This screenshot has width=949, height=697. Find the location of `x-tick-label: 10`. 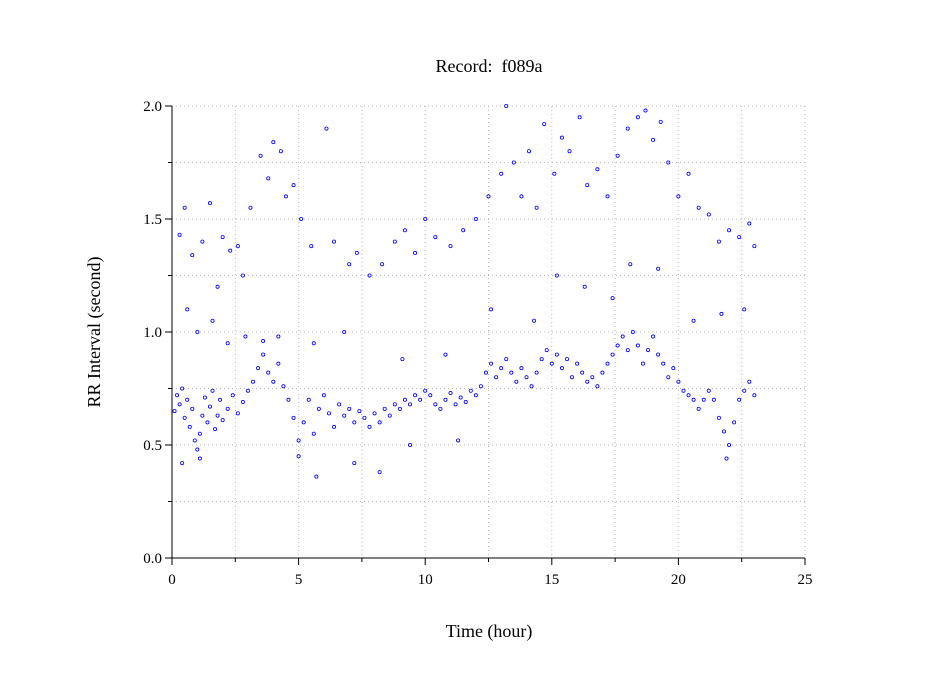

x-tick-label: 10 is located at coordinates (425, 580).